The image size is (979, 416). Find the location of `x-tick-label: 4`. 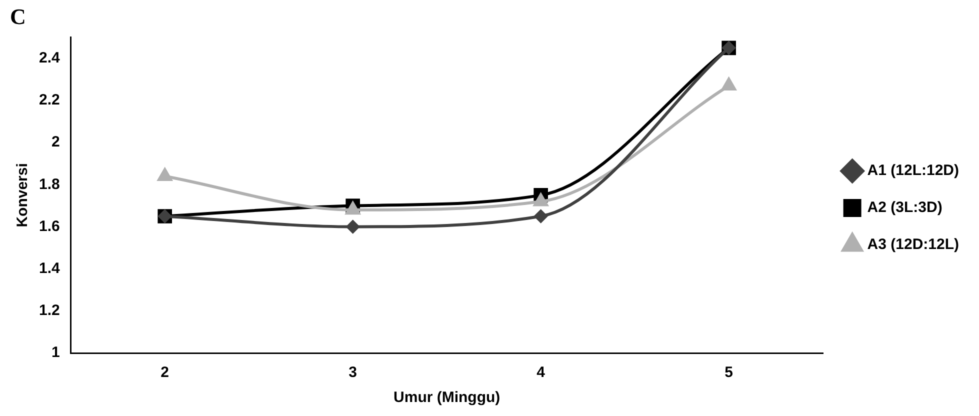

x-tick-label: 4 is located at coordinates (541, 373).